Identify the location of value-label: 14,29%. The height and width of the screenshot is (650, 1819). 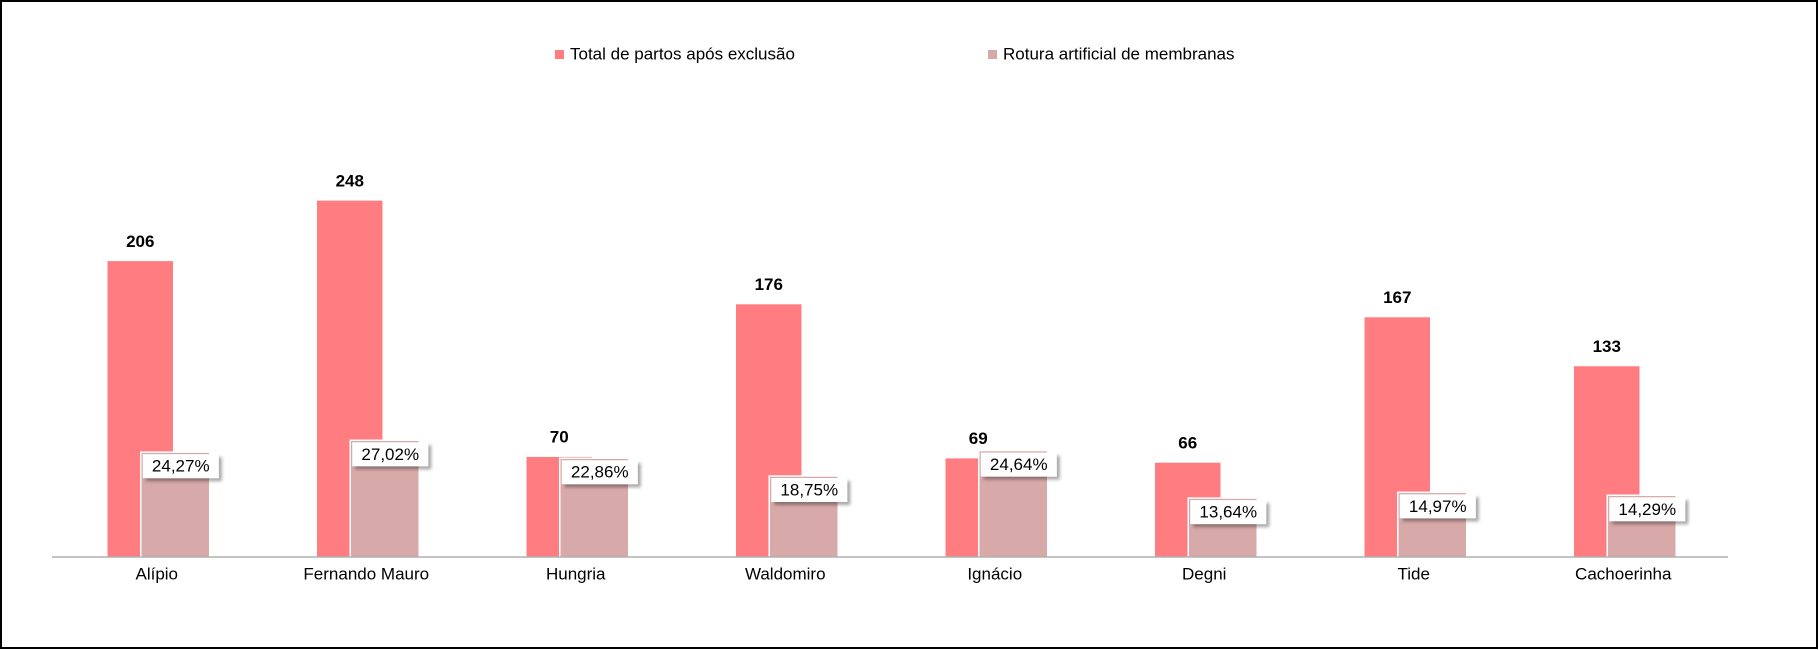
(1647, 509).